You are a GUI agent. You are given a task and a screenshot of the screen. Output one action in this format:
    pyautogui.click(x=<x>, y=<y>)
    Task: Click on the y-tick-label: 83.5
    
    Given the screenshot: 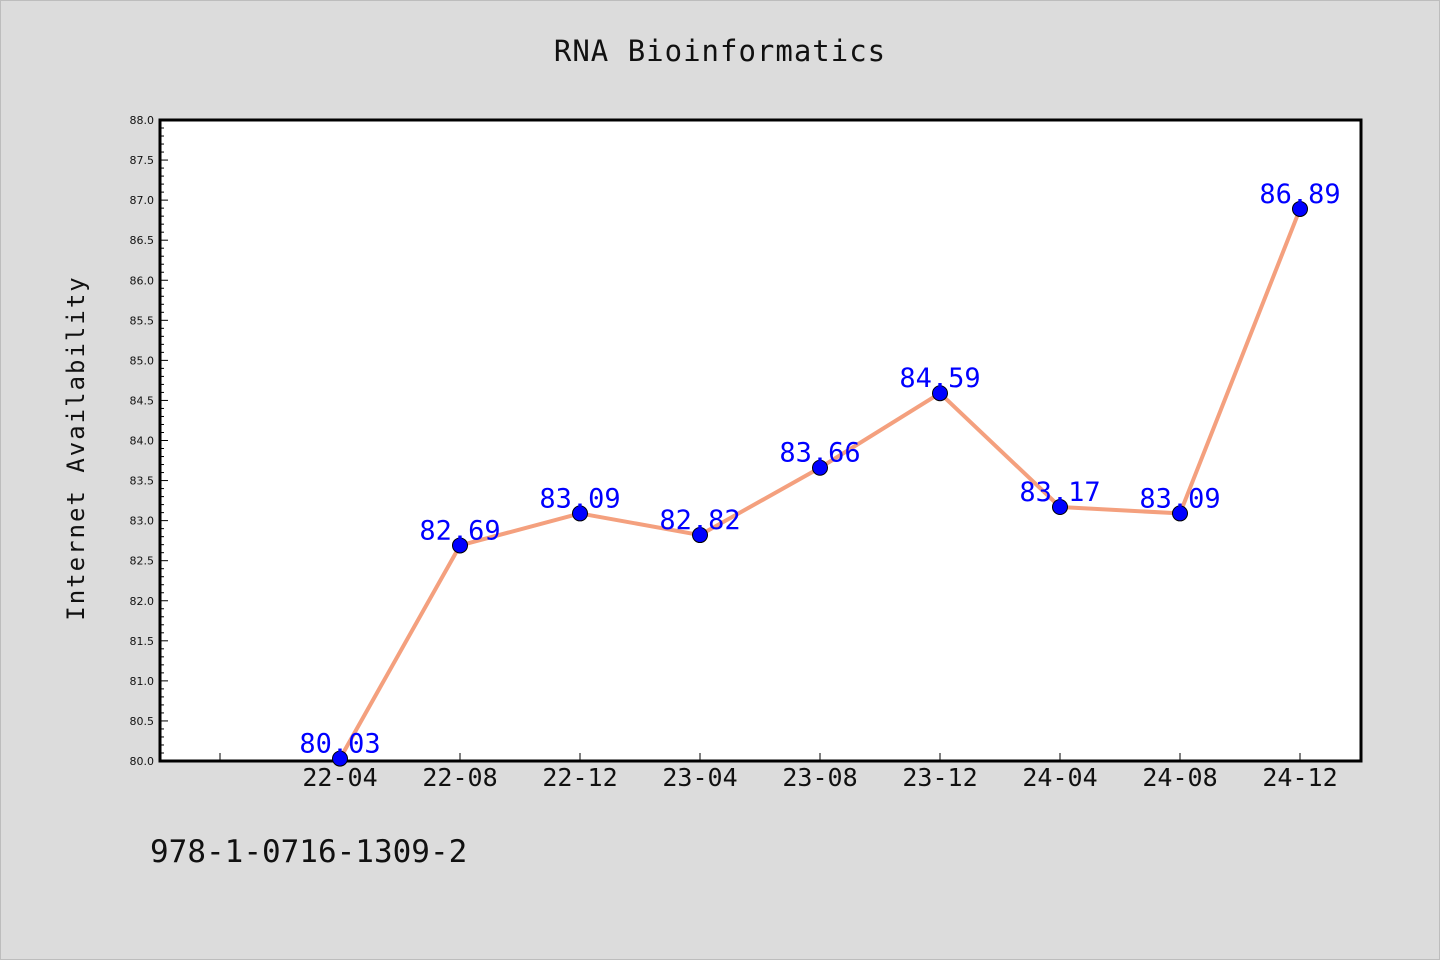 What is the action you would take?
    pyautogui.click(x=142, y=481)
    